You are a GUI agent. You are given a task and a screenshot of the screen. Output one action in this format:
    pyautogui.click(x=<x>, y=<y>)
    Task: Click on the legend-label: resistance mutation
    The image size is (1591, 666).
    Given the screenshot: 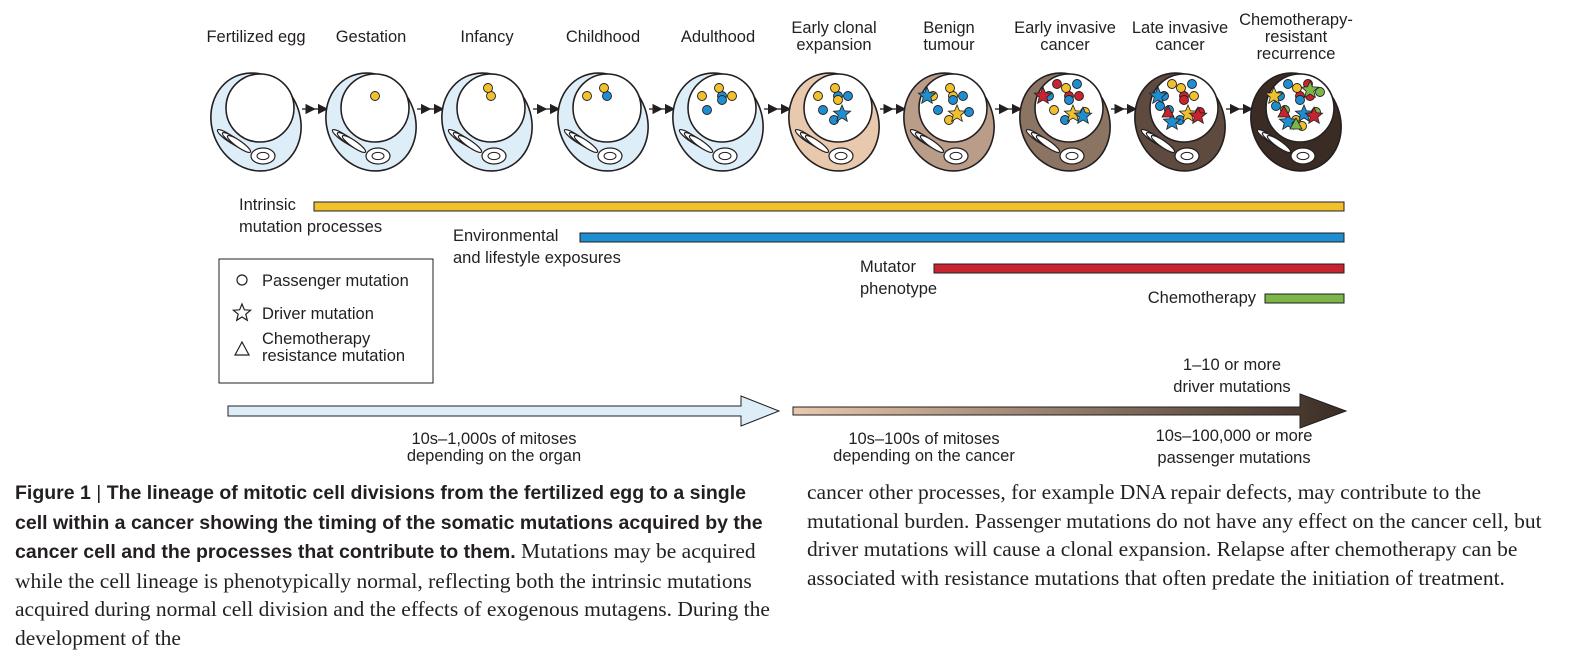 What is the action you would take?
    pyautogui.click(x=333, y=356)
    